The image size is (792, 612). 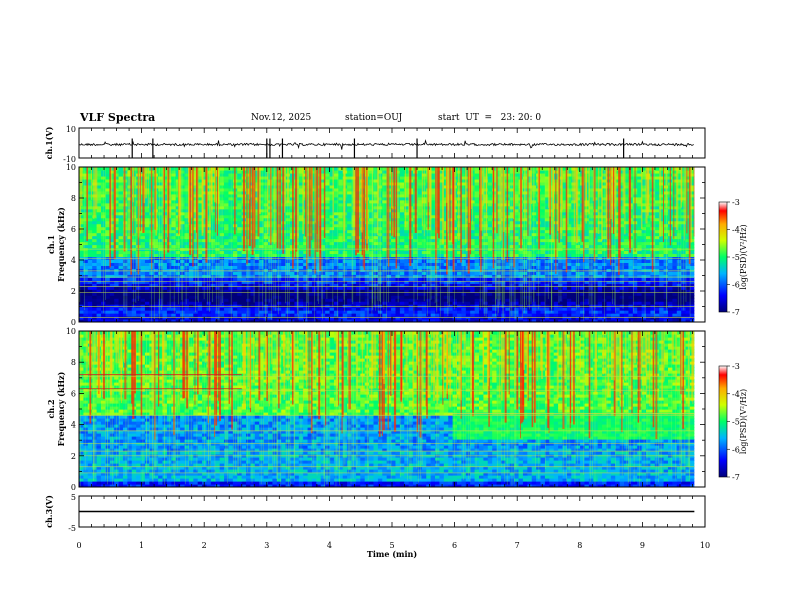 I want to click on station-label: station=OUJ, so click(x=374, y=118).